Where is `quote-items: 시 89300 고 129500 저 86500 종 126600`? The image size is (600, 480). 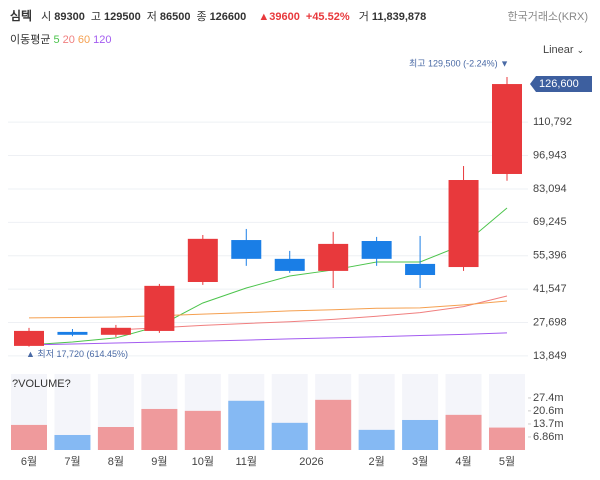
quote-items: 시 89300 고 129500 저 86500 종 126600 is located at coordinates (146, 17).